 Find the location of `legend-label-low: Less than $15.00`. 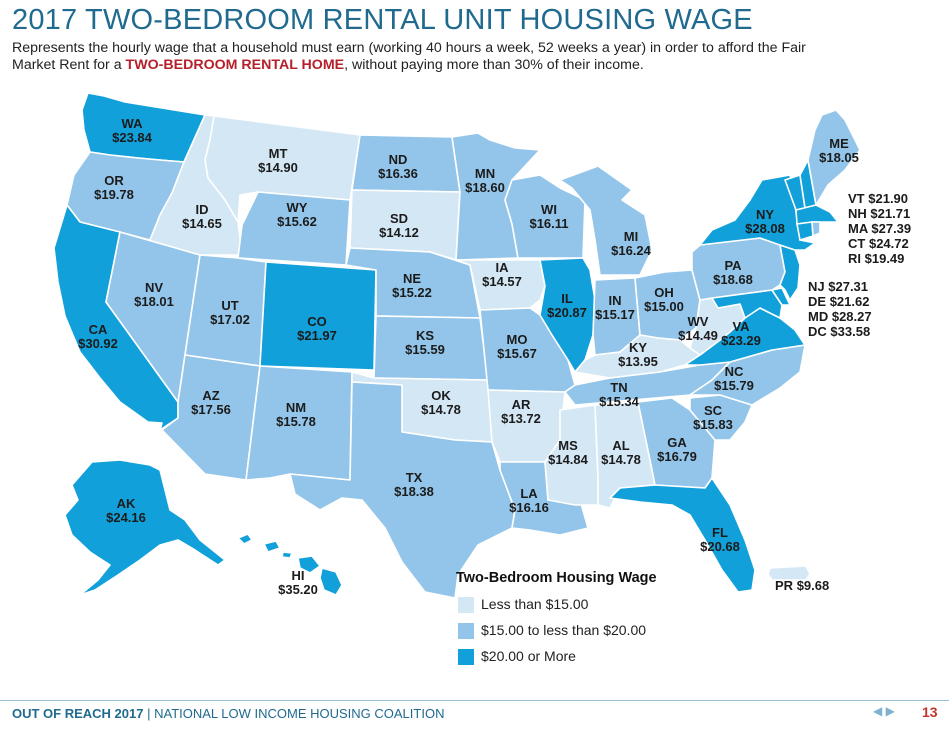

legend-label-low: Less than $15.00 is located at coordinates (535, 604).